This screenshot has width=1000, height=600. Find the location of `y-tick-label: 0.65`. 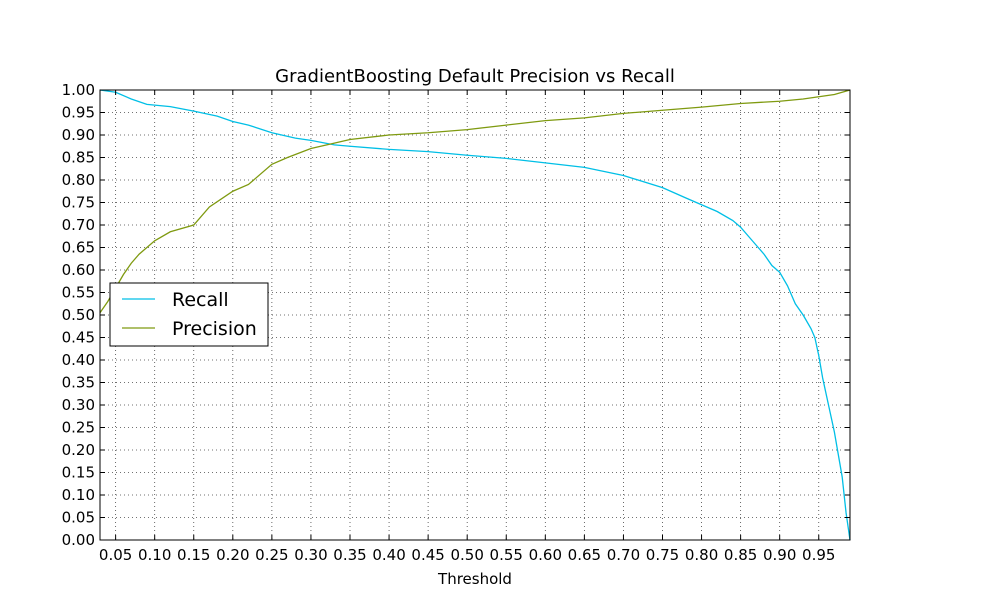

y-tick-label: 0.65 is located at coordinates (78, 248).